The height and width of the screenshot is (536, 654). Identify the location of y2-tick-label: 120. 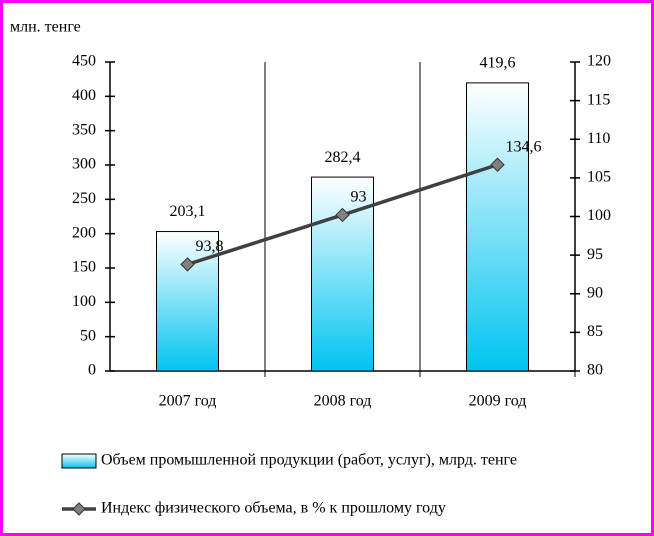
(599, 61).